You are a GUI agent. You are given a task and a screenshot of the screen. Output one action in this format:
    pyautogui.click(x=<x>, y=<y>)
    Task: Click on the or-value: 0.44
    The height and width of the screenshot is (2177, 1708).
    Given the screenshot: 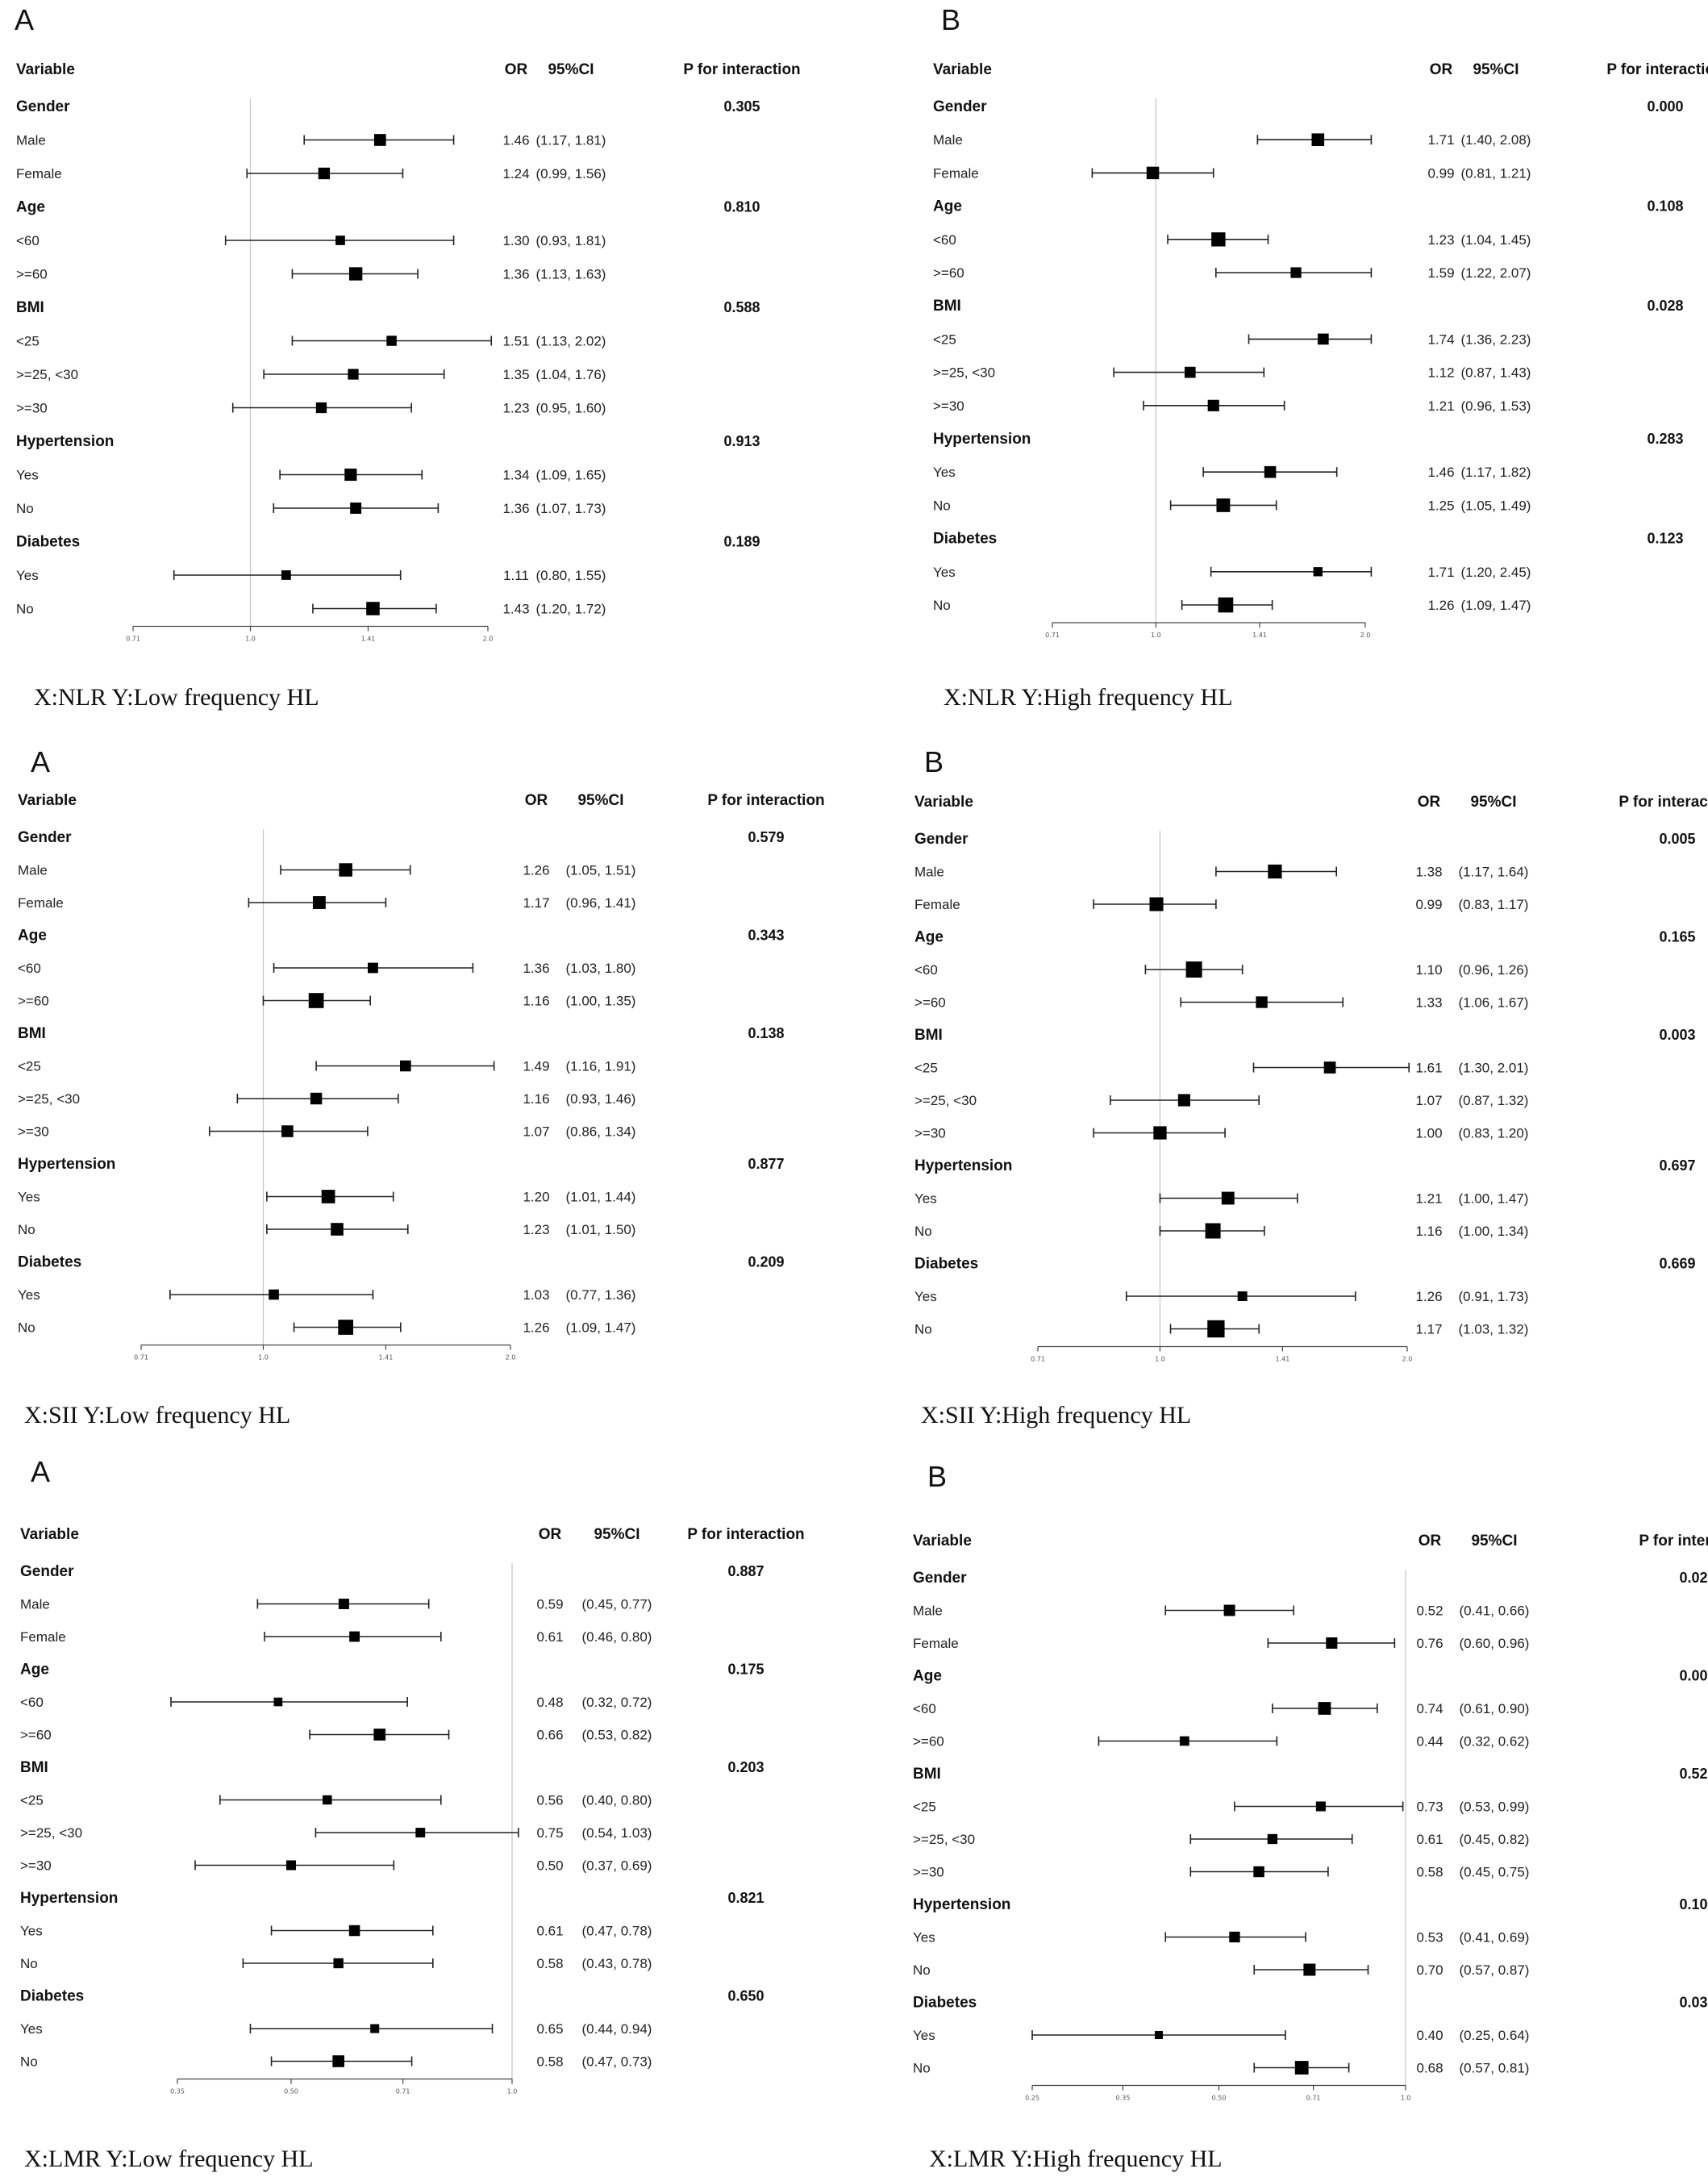 What is the action you would take?
    pyautogui.click(x=1429, y=1742)
    